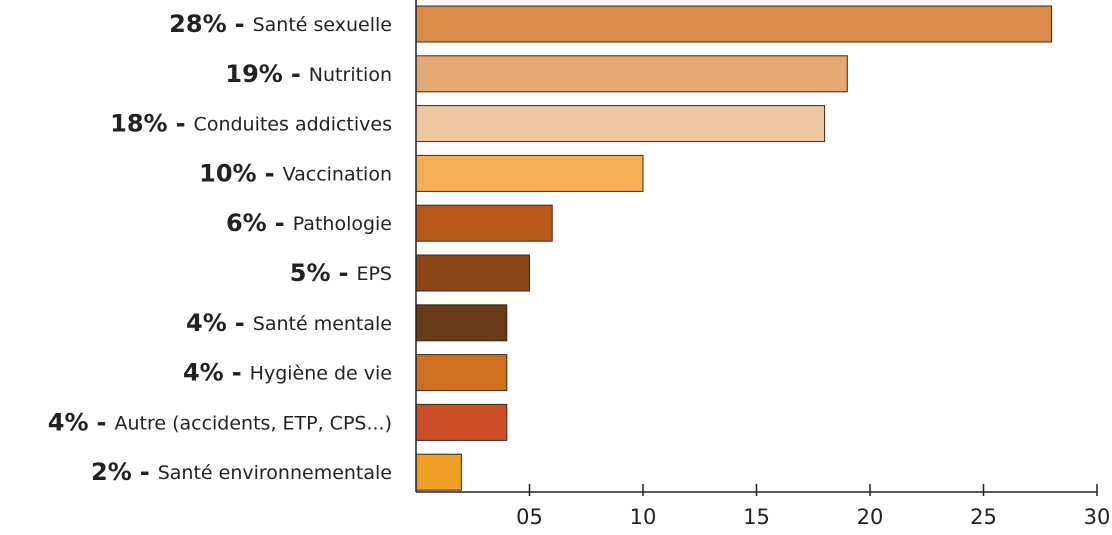  Describe the element at coordinates (350, 74) in the screenshot. I see `category-label: Nutrition` at that location.